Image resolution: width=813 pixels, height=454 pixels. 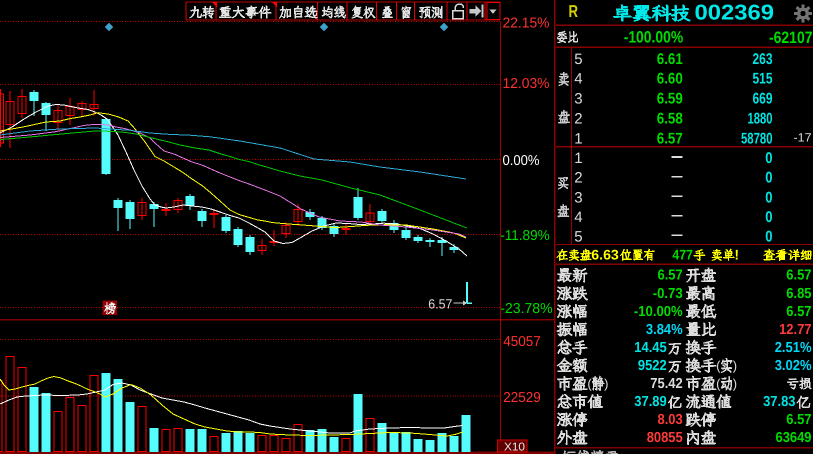 I want to click on svg-text: 12.03%, so click(x=526, y=84).